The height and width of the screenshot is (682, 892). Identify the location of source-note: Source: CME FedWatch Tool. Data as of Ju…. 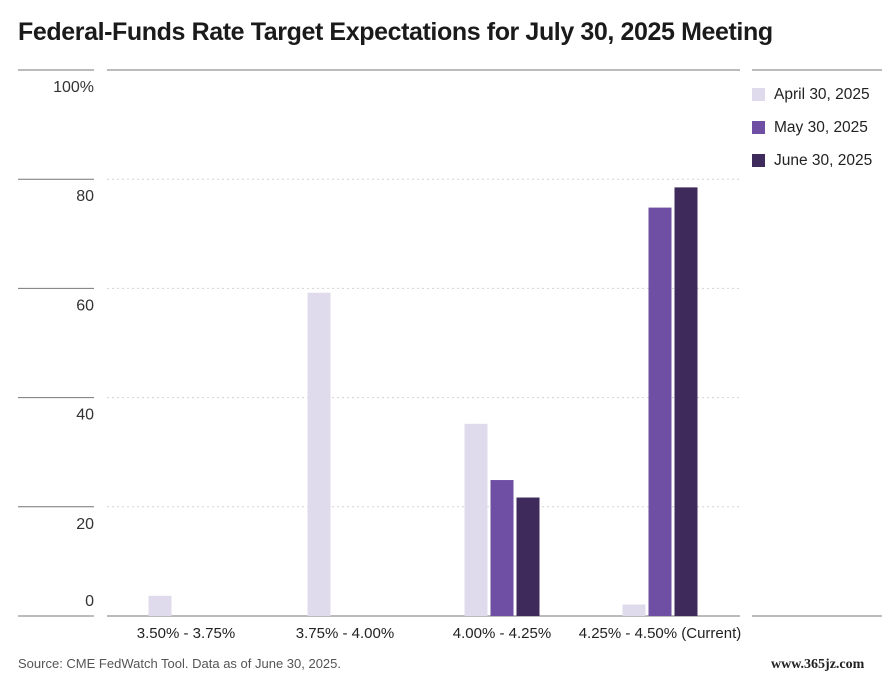
(180, 663).